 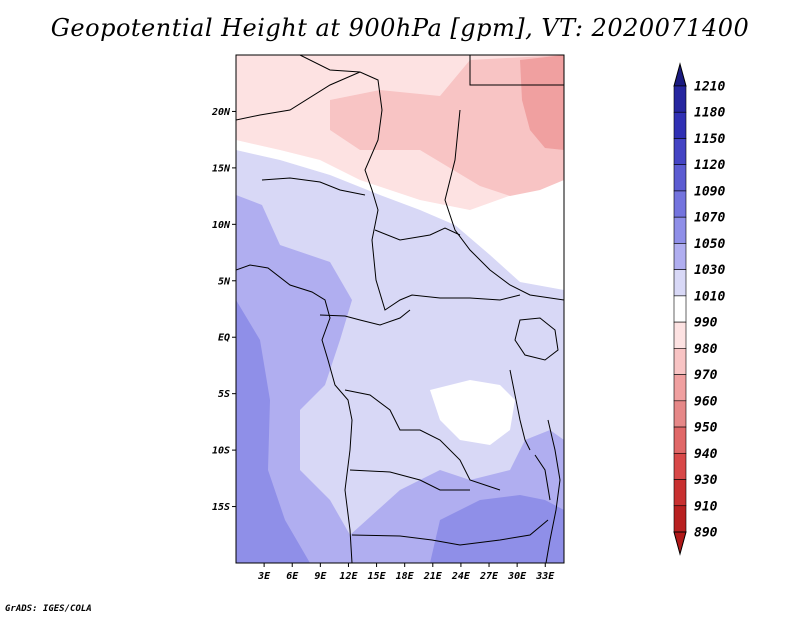 I want to click on lat-tick-label: 10S, so click(x=221, y=451).